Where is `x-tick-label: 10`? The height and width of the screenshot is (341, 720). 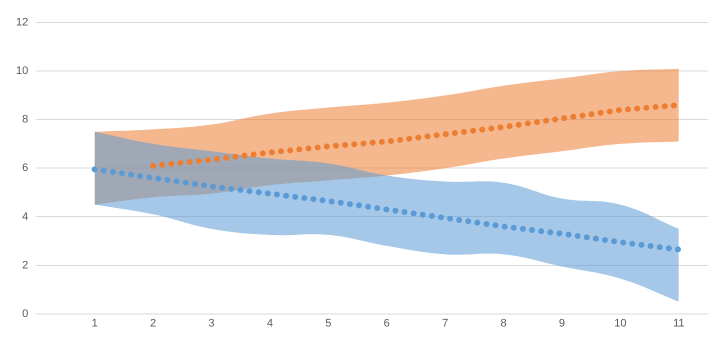
x-tick-label: 10 is located at coordinates (620, 323).